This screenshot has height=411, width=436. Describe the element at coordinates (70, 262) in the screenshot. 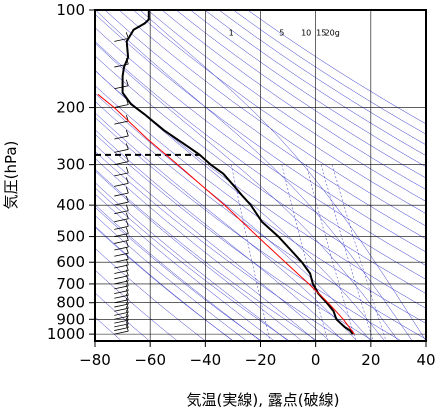

I see `y-tick-label: 600` at that location.